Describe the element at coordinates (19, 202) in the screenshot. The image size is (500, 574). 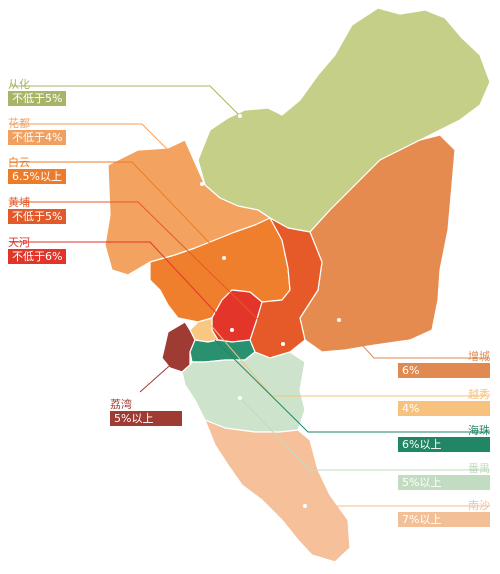
I see `district-name: 黄埔` at that location.